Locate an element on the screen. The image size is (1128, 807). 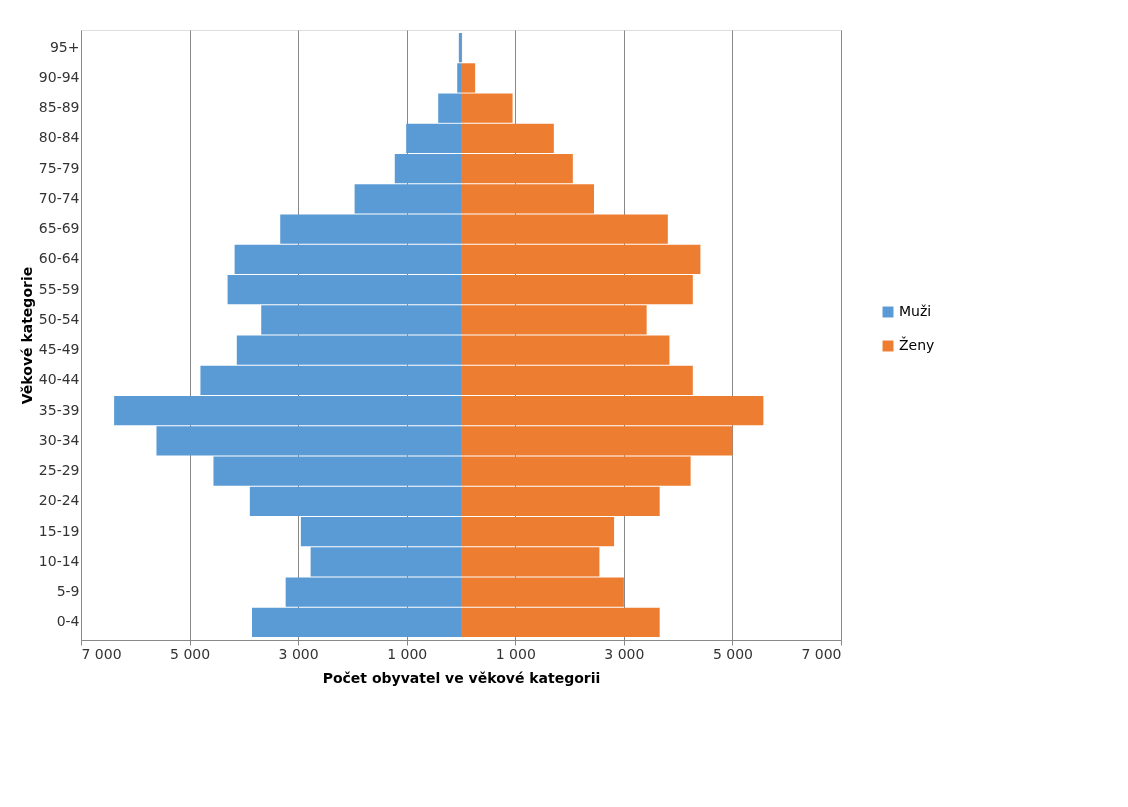
y-tick-label: 60-64 is located at coordinates (59, 258).